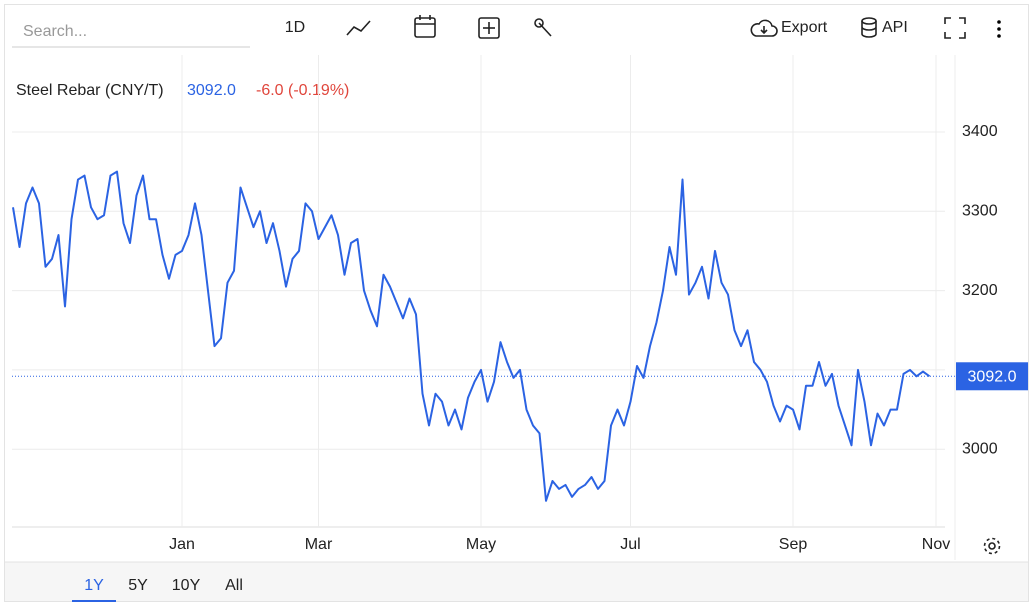 This screenshot has width=1033, height=611. What do you see at coordinates (90, 90) in the screenshot?
I see `chart-title: Steel Rebar (CNY/T)` at bounding box center [90, 90].